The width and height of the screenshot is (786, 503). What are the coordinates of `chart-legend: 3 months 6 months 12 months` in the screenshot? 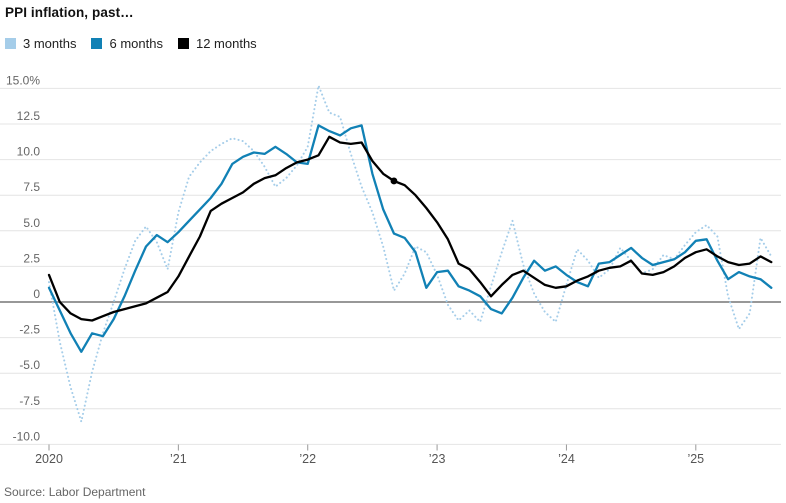 It's located at (131, 43).